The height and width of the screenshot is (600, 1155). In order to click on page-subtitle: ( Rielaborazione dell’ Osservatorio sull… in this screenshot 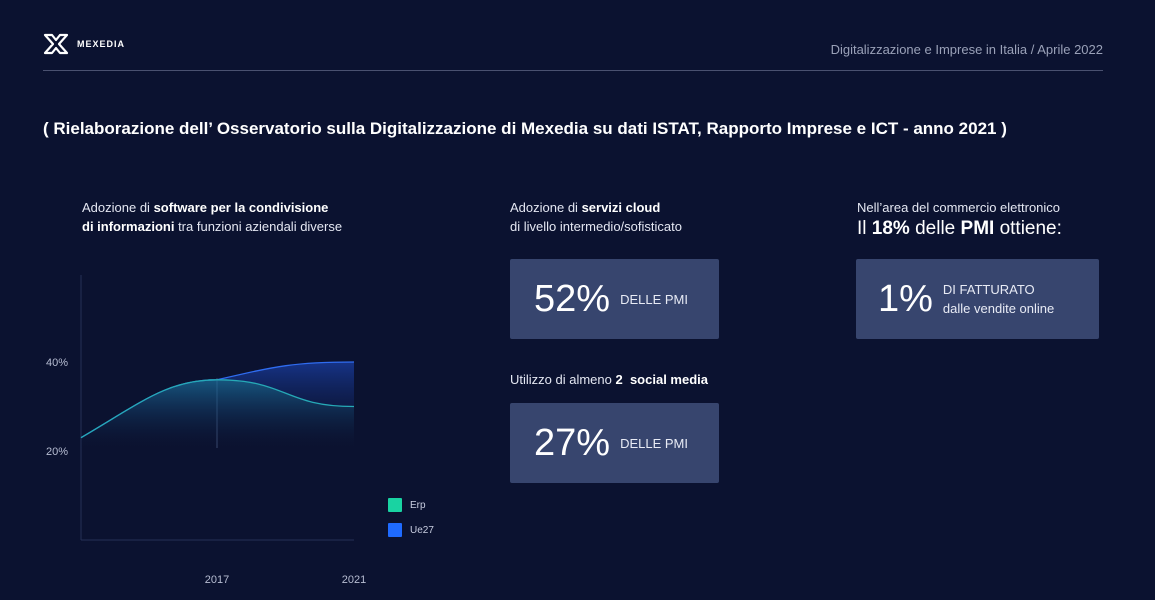, I will do `click(525, 128)`.